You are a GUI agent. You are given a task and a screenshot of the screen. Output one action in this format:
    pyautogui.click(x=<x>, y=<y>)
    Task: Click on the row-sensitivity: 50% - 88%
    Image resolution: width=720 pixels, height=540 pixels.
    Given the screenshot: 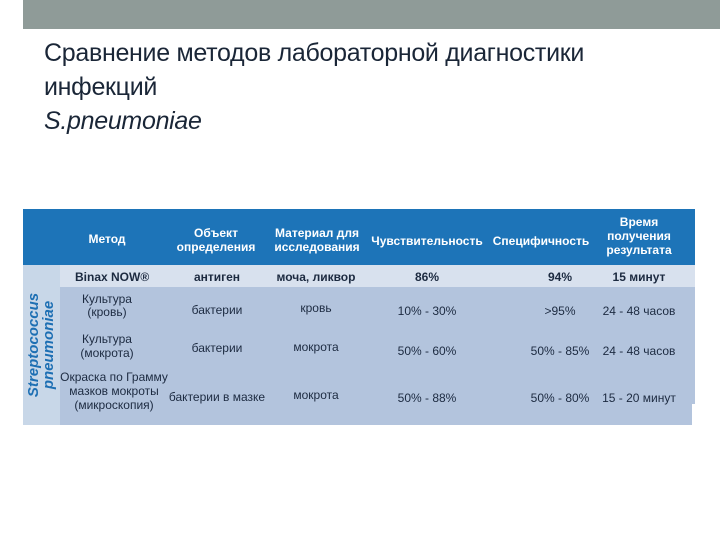 What is the action you would take?
    pyautogui.click(x=427, y=398)
    